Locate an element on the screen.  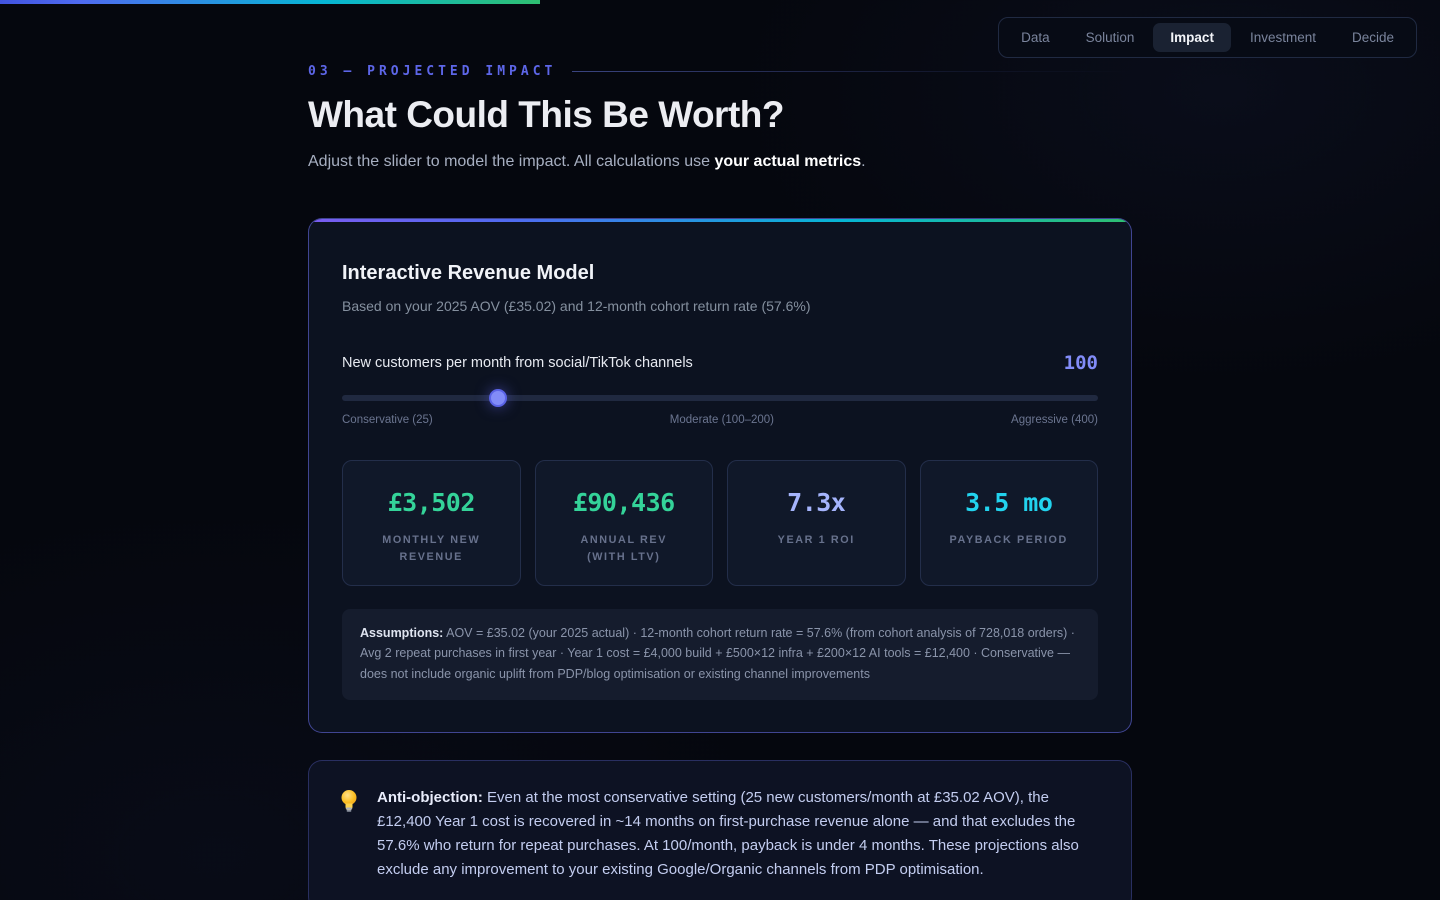
stat-value: £90,436 is located at coordinates (623, 502).